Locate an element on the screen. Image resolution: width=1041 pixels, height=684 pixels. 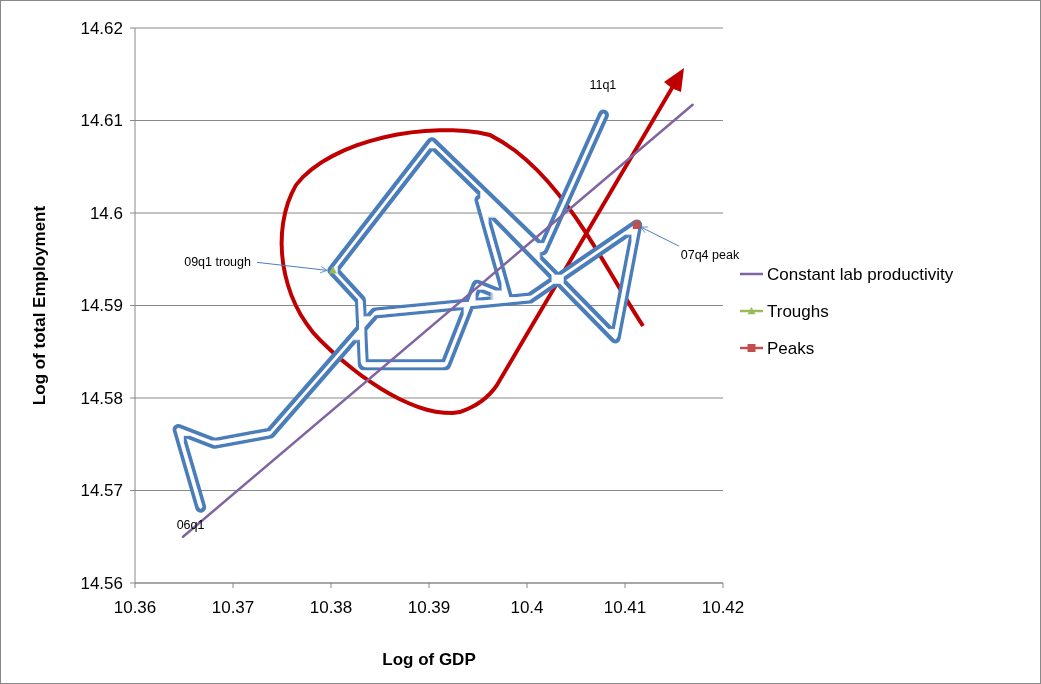
x-tick-label: 10.4 is located at coordinates (527, 607).